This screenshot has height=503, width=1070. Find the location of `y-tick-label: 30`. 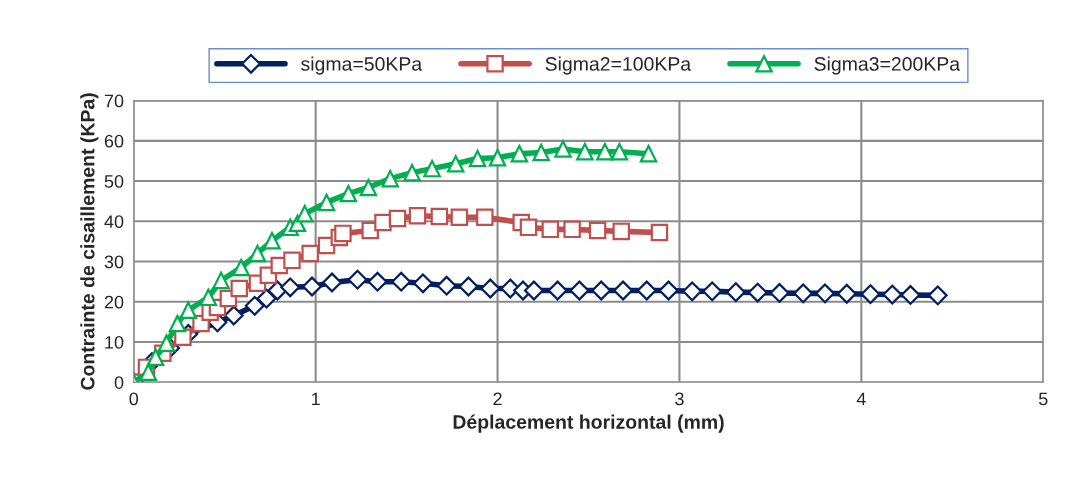

y-tick-label: 30 is located at coordinates (114, 262).